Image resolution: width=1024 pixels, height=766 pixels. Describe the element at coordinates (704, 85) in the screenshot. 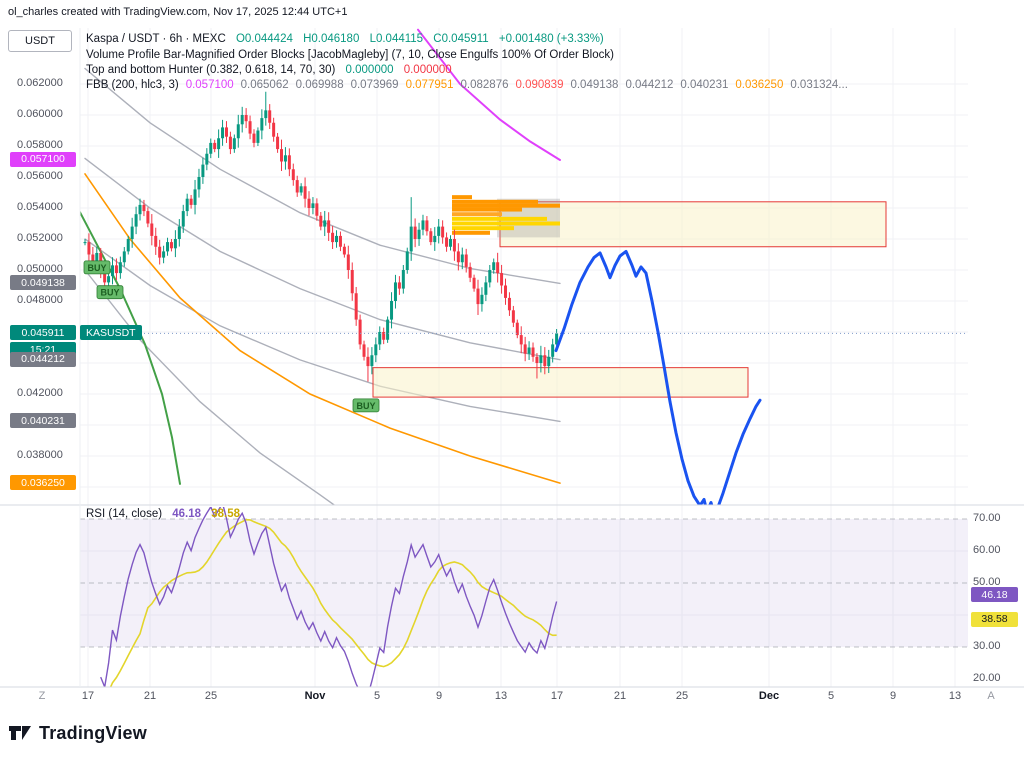

I see `fbb-value: 0.040231` at that location.